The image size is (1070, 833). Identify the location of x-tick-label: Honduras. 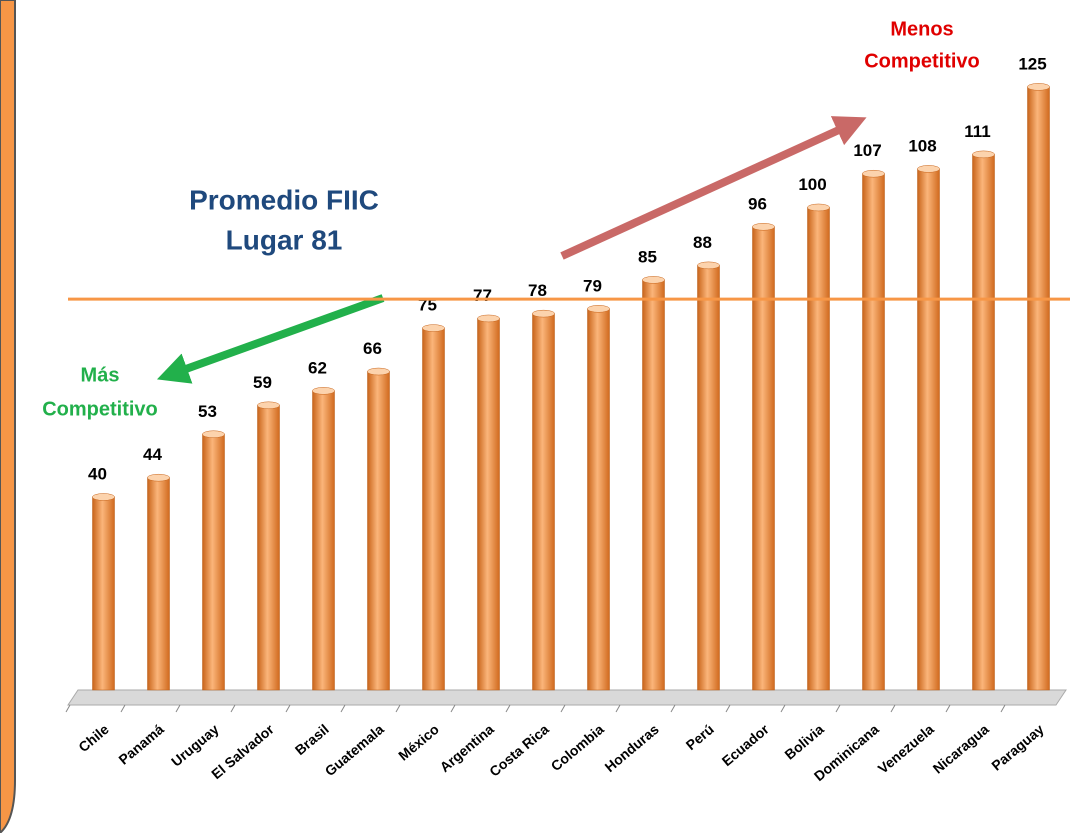
(631, 748).